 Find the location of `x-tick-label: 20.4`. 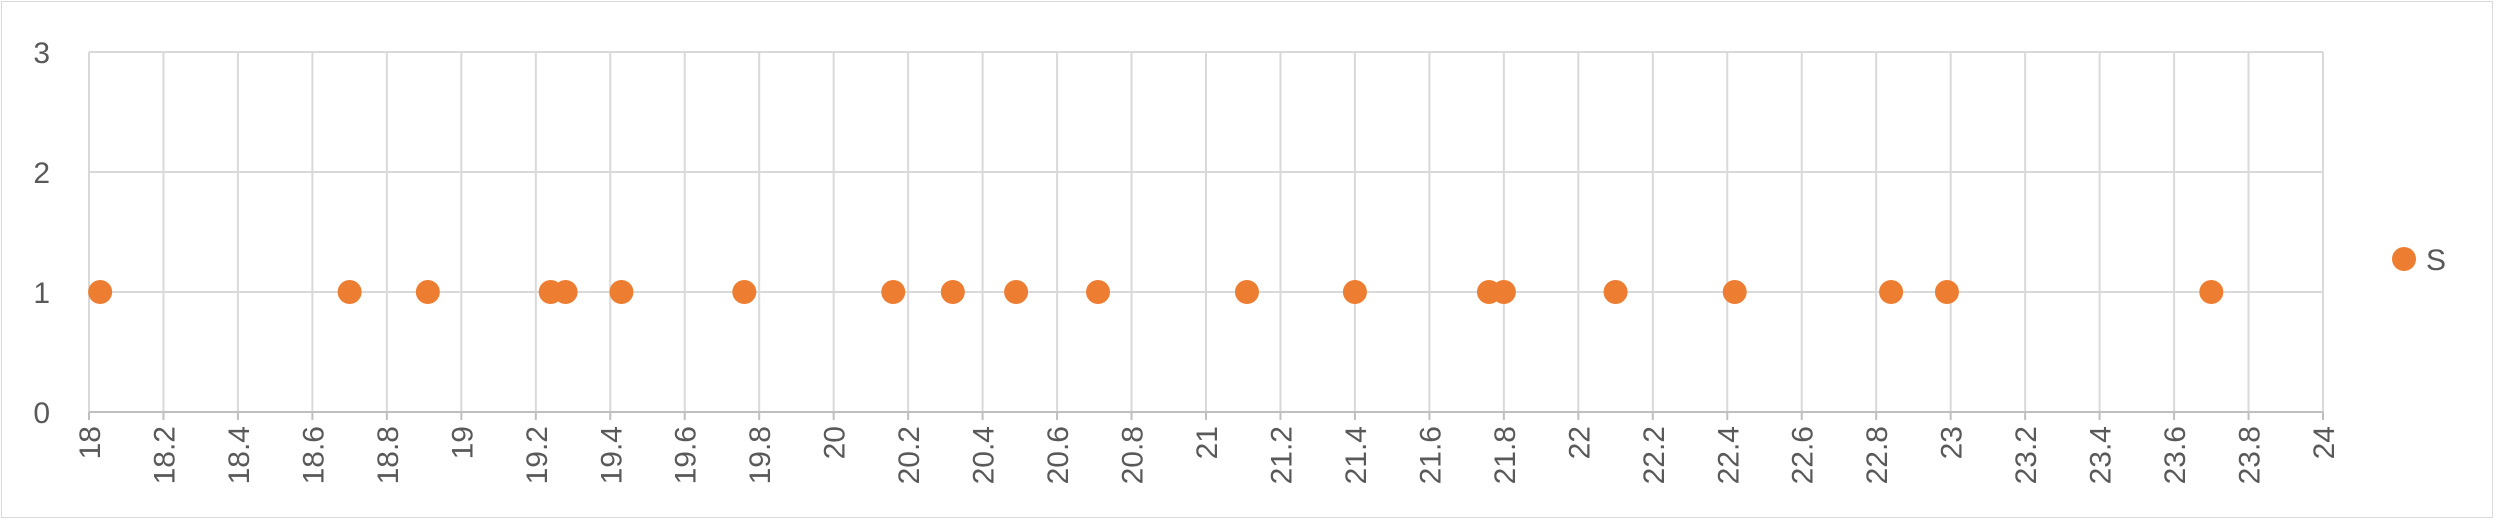

x-tick-label: 20.4 is located at coordinates (984, 455).